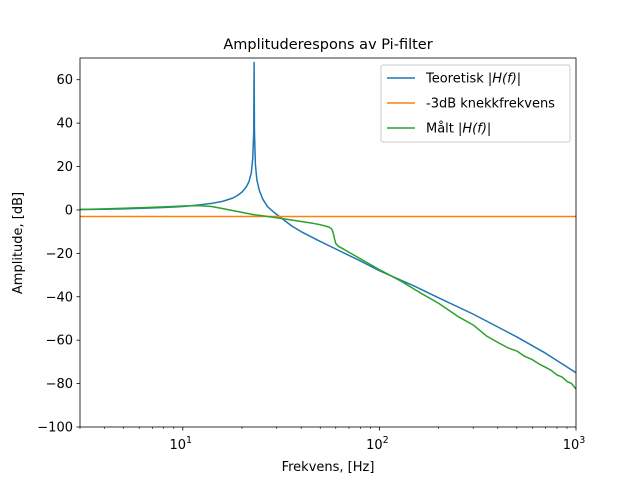 The height and width of the screenshot is (480, 640). I want to click on y-tick-label: −100, so click(55, 428).